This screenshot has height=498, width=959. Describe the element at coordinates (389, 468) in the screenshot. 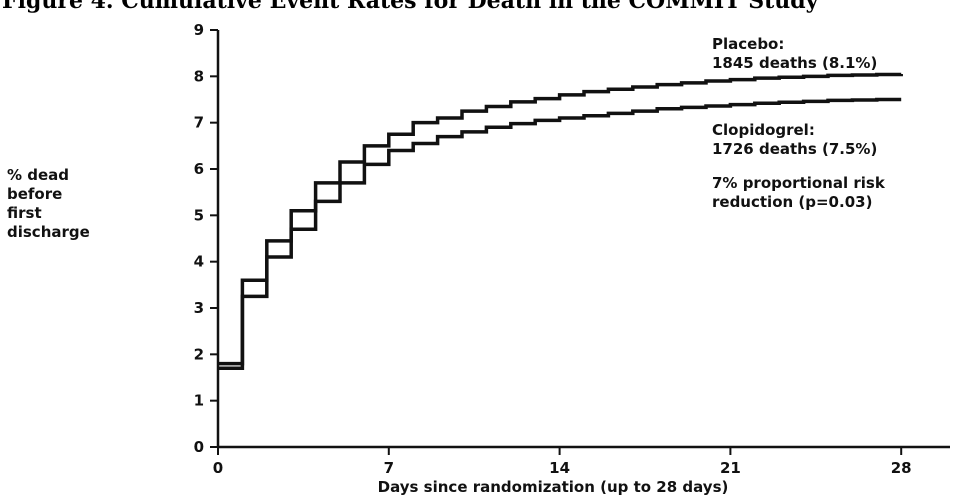

I see `x-tick-label: 7` at that location.